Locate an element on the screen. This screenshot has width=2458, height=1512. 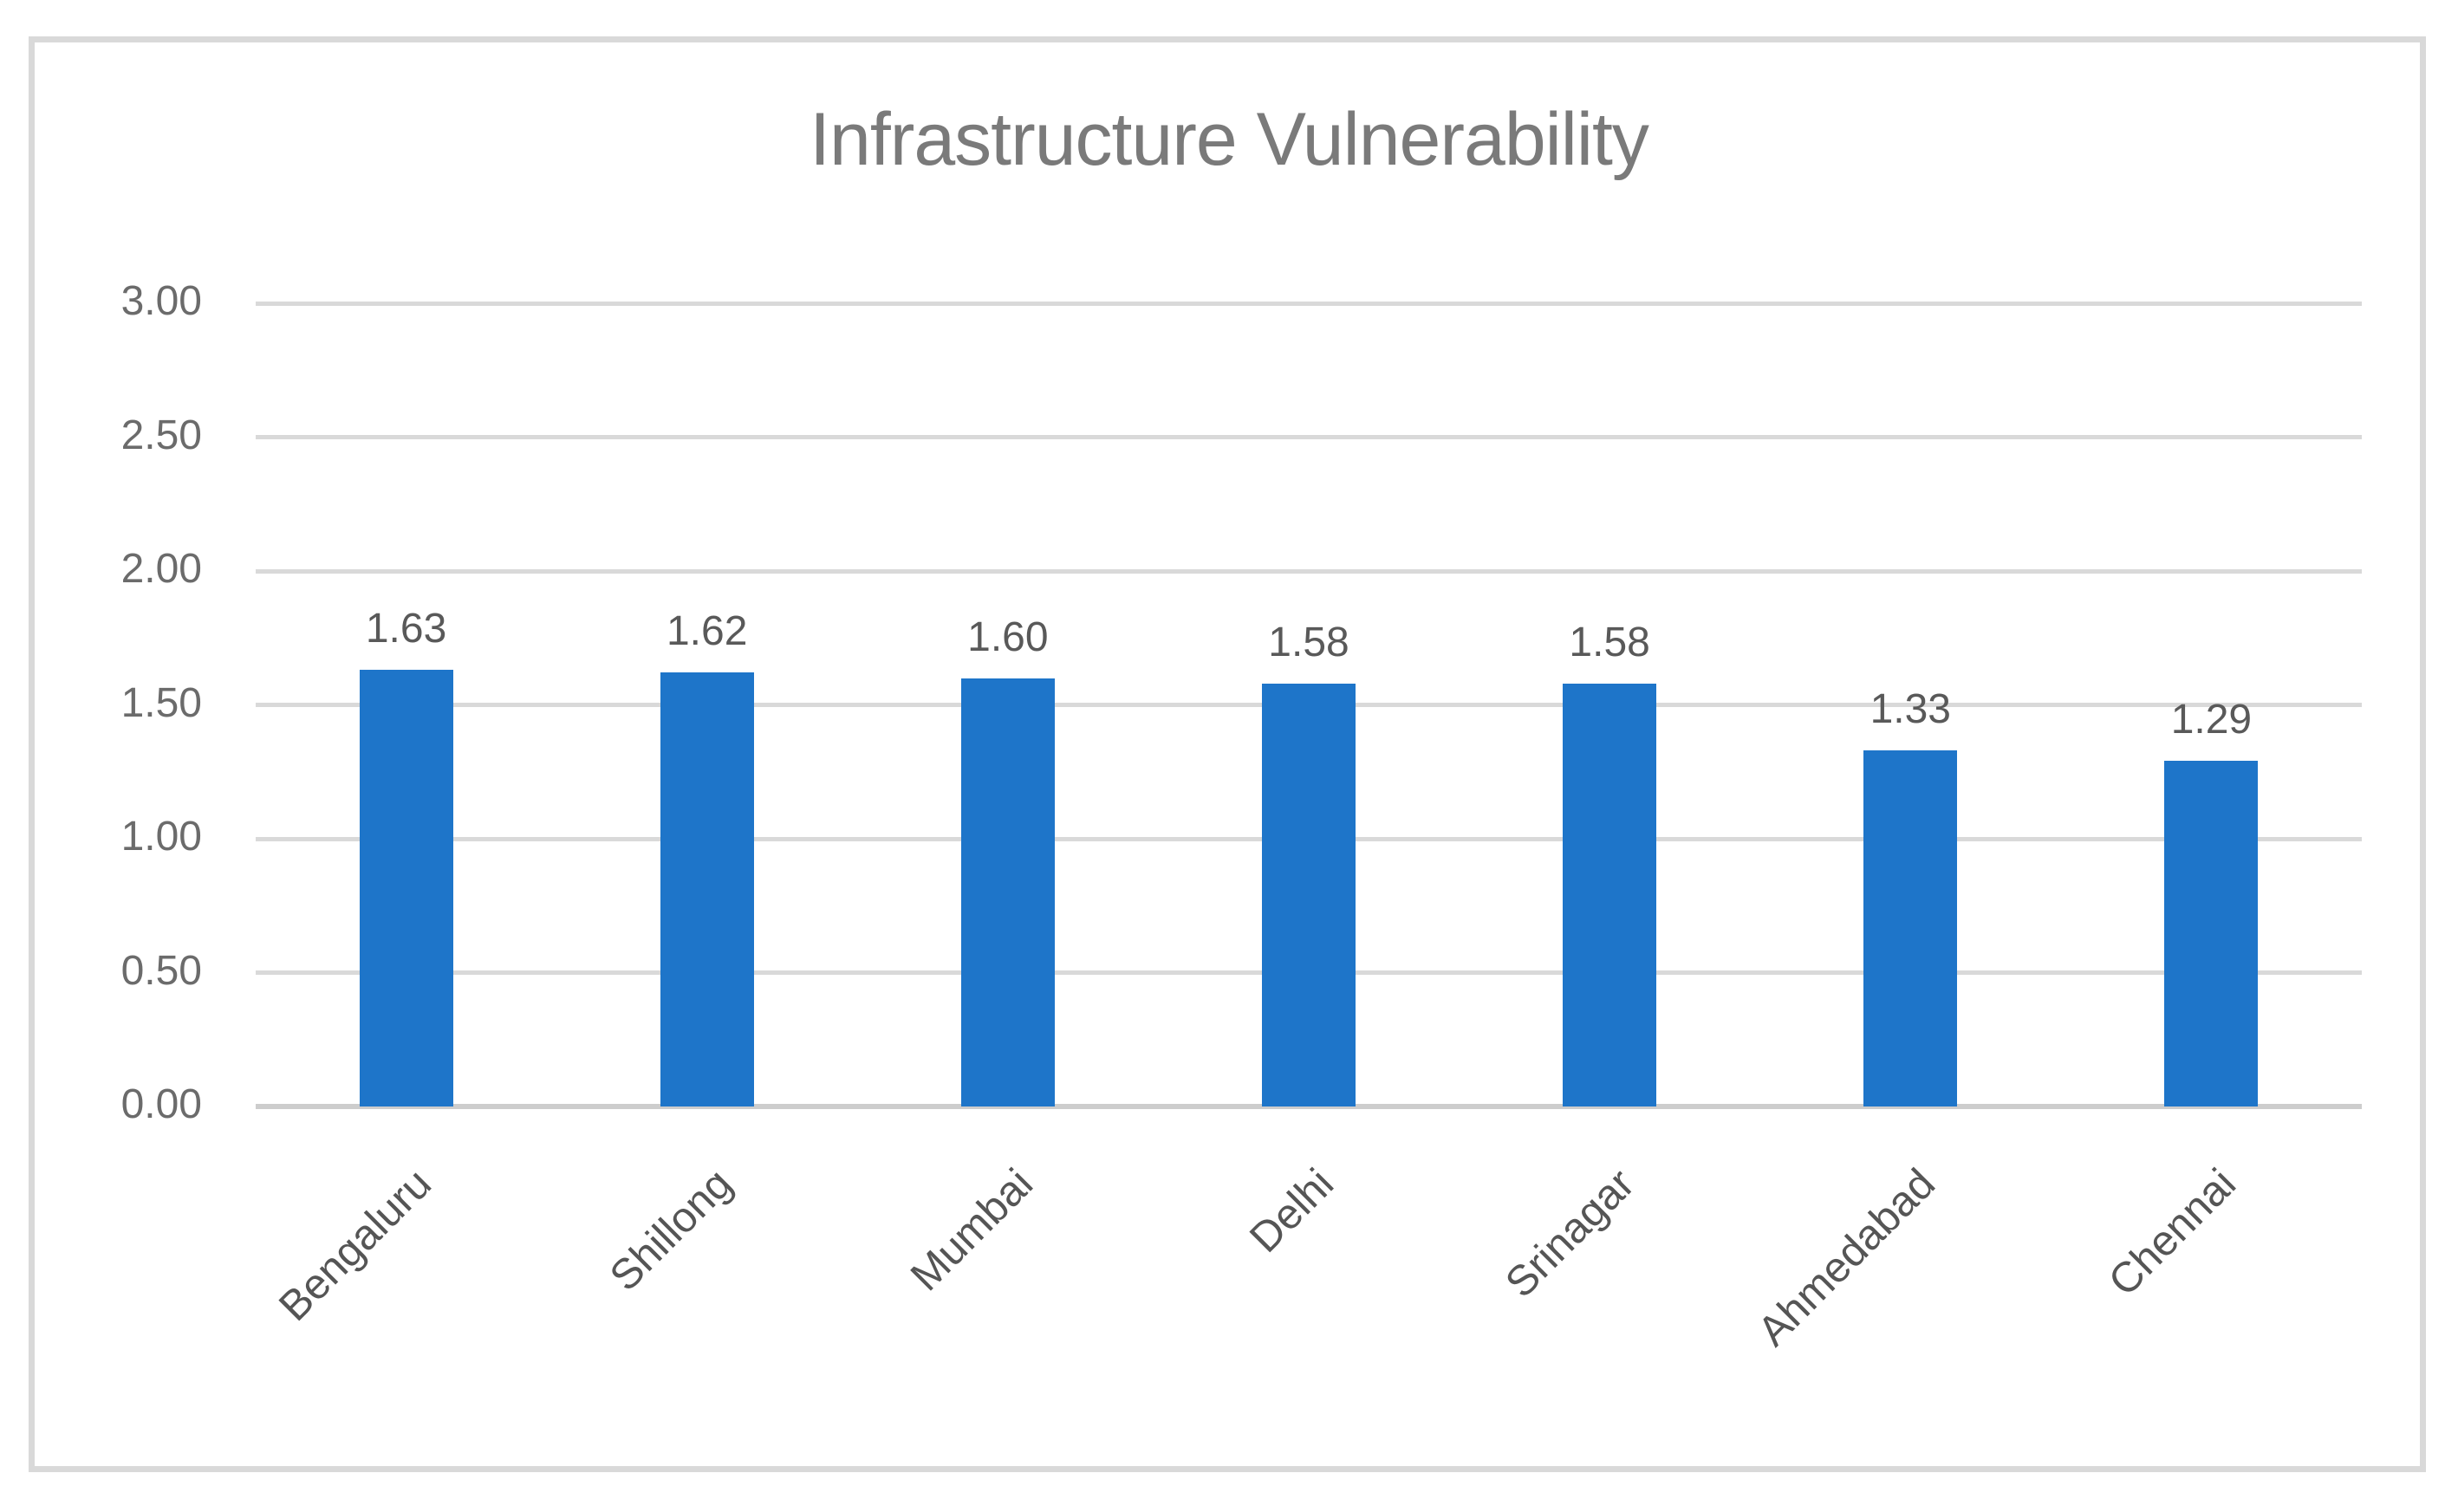
bar-bengaluru is located at coordinates (406, 888).